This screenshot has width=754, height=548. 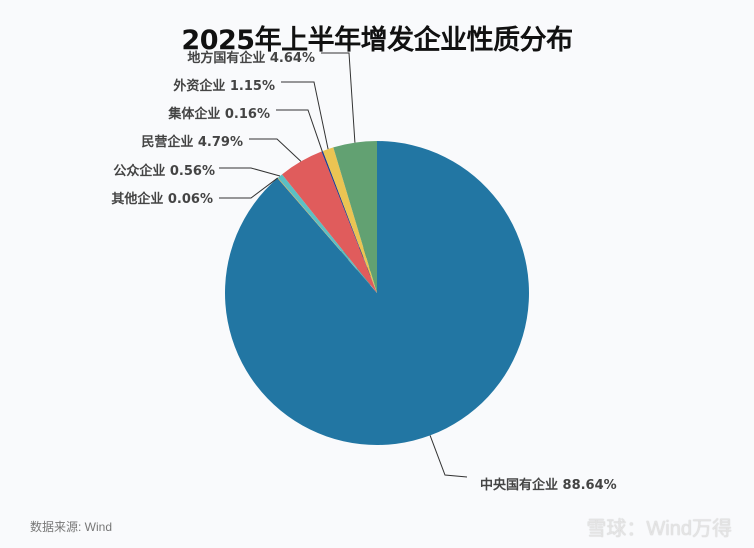 What do you see at coordinates (377, 40) in the screenshot?
I see `chart-title: 2025年上半年增发企业性质分布` at bounding box center [377, 40].